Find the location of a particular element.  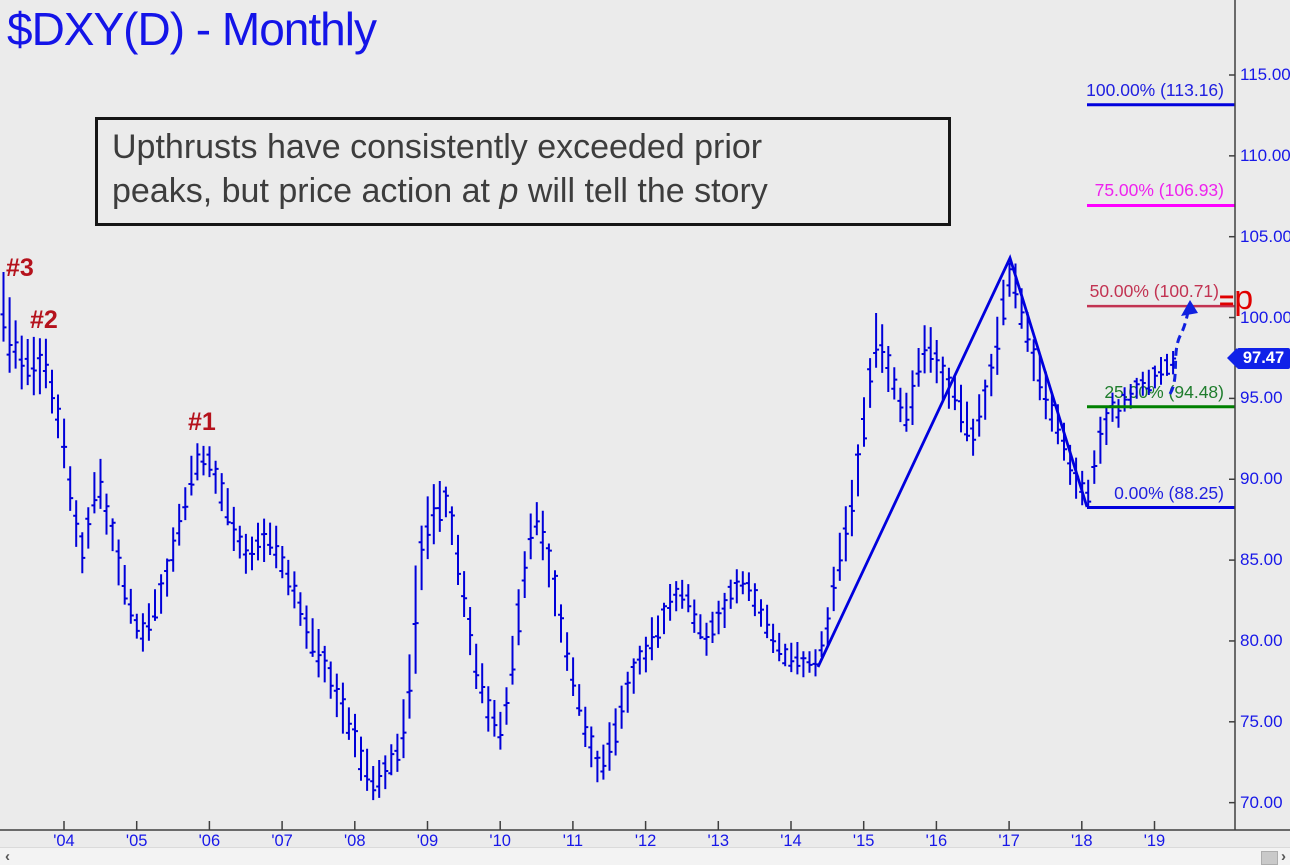

fib-label-50.00%: 50.00% (100.71) is located at coordinates (1154, 291).